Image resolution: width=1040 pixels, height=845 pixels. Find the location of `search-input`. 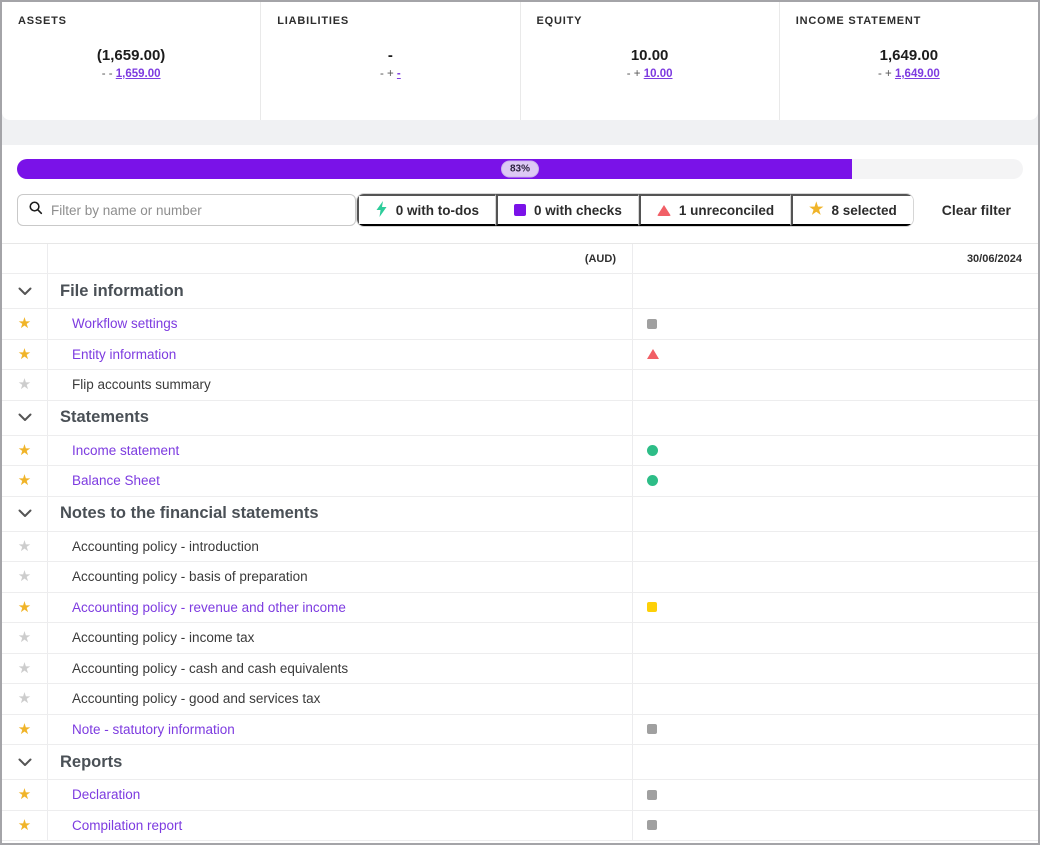

search-input is located at coordinates (198, 210).